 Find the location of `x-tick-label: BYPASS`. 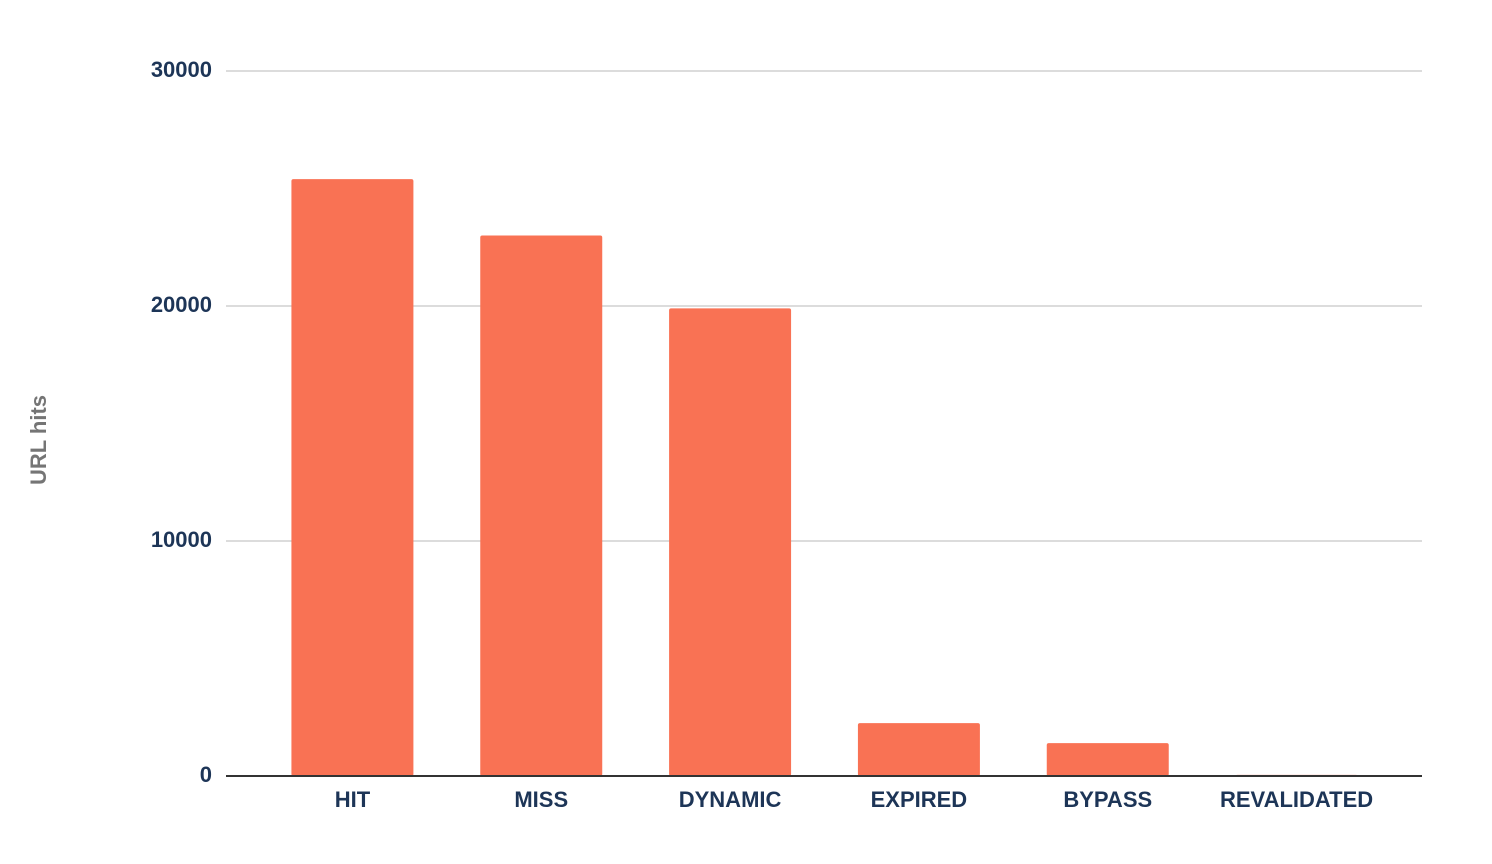

x-tick-label: BYPASS is located at coordinates (1107, 799).